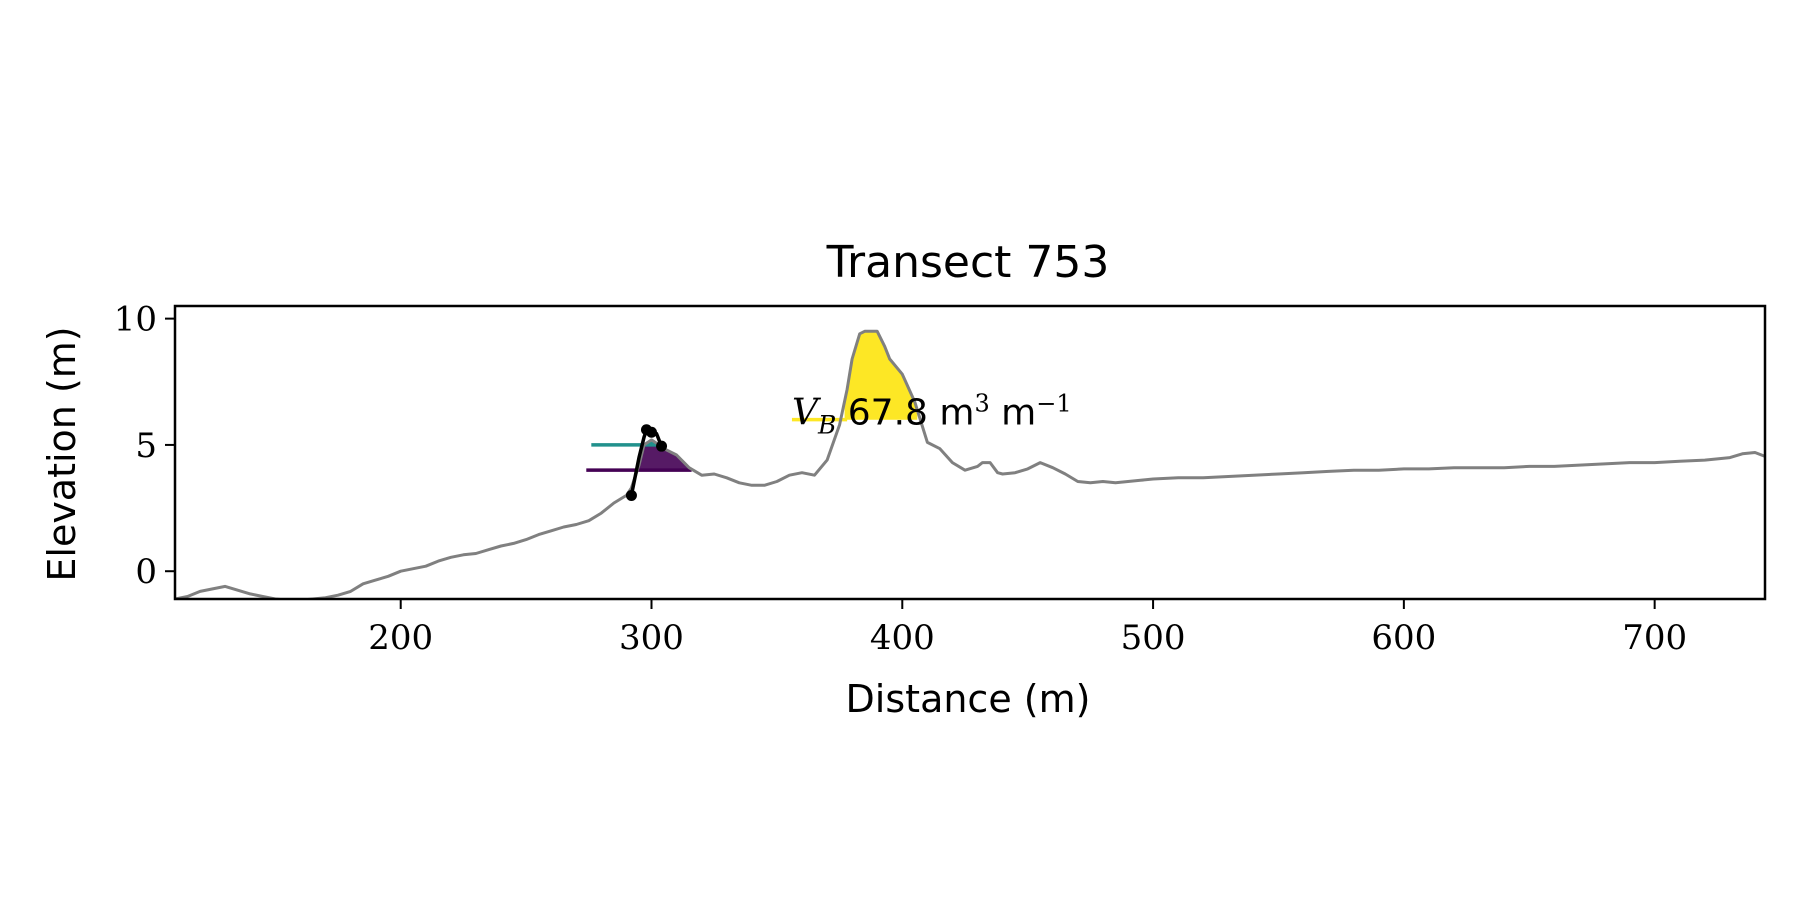  Describe the element at coordinates (135, 320) in the screenshot. I see `y-tick-label: 10` at that location.